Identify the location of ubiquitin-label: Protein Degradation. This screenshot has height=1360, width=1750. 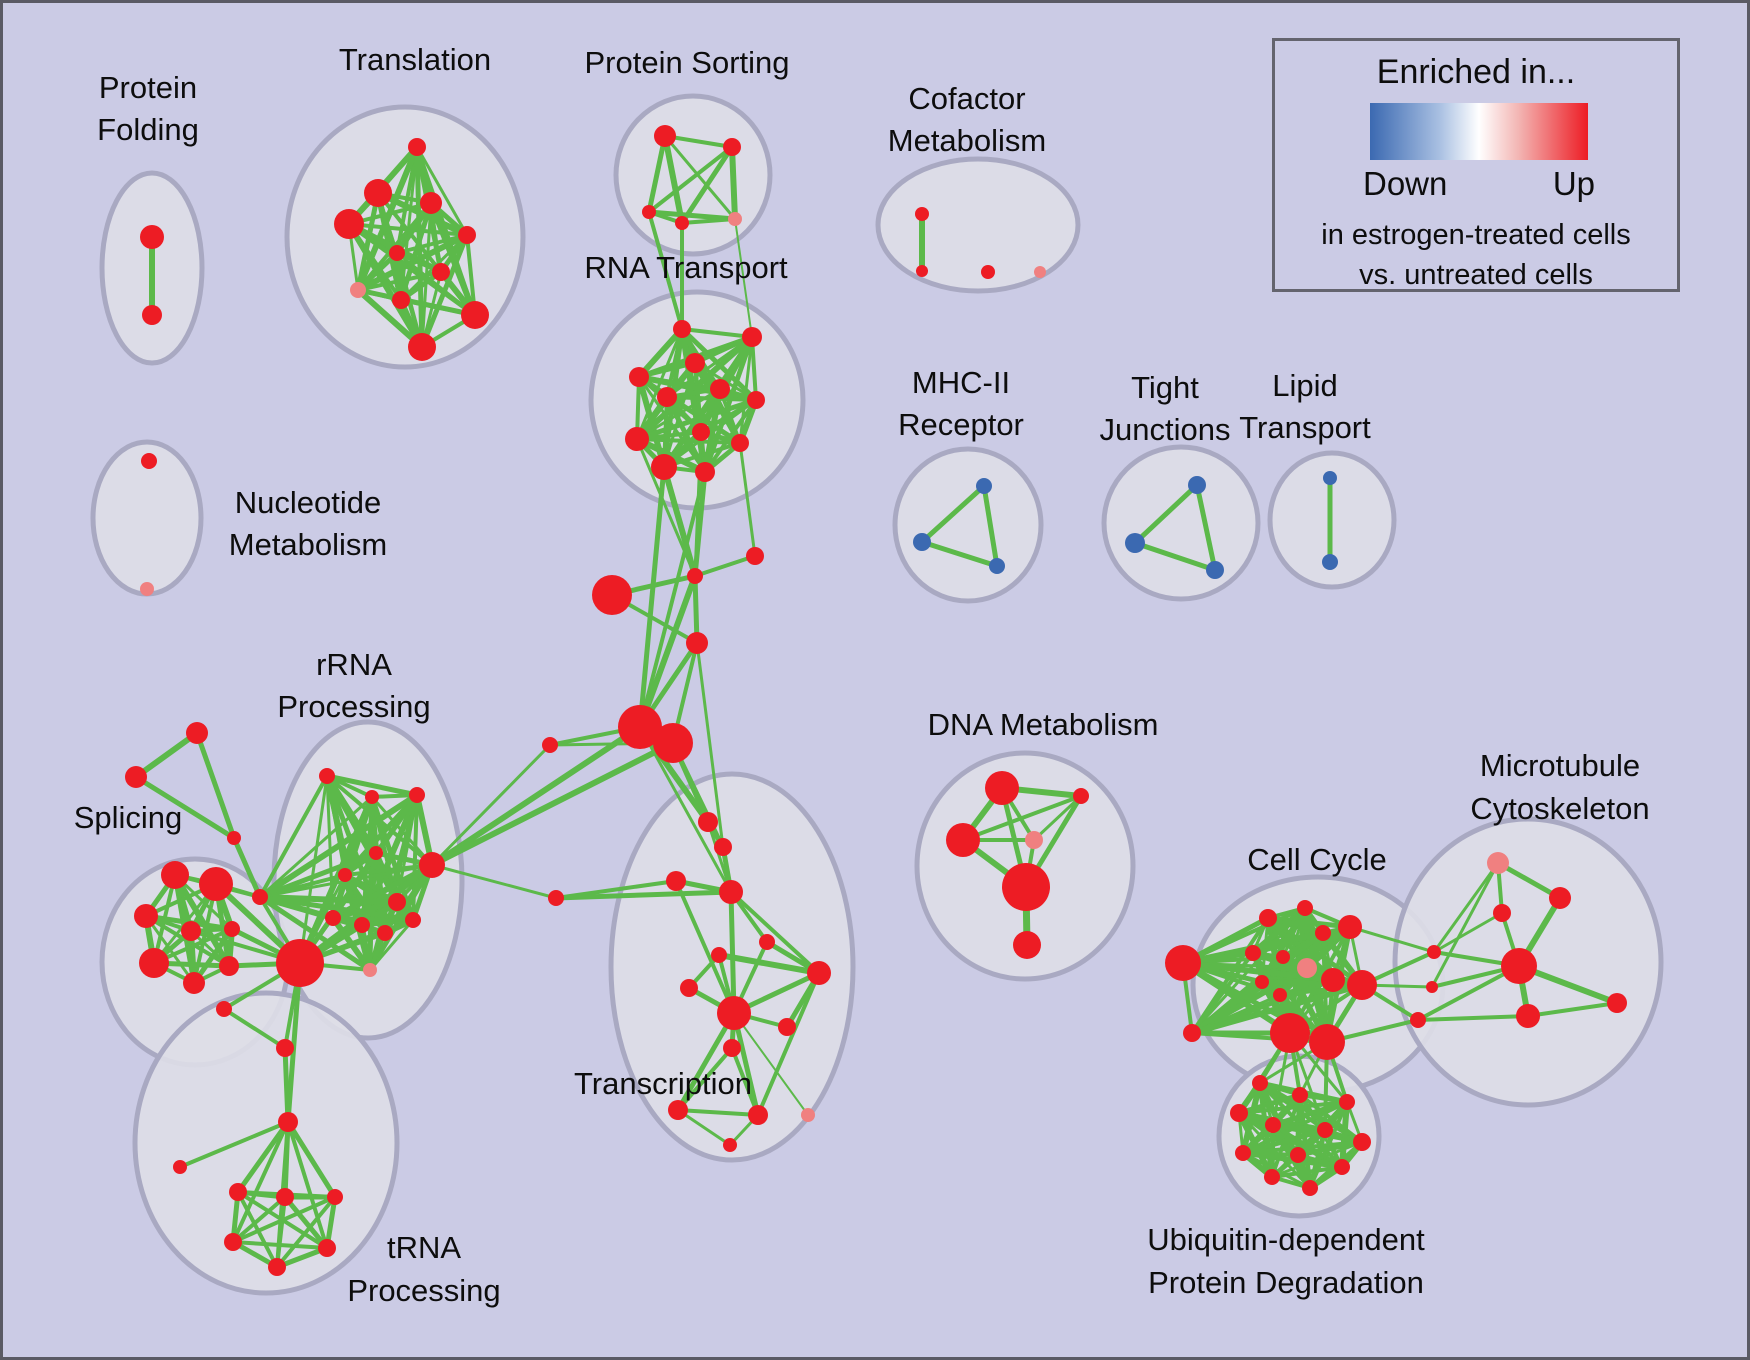
(1286, 1282).